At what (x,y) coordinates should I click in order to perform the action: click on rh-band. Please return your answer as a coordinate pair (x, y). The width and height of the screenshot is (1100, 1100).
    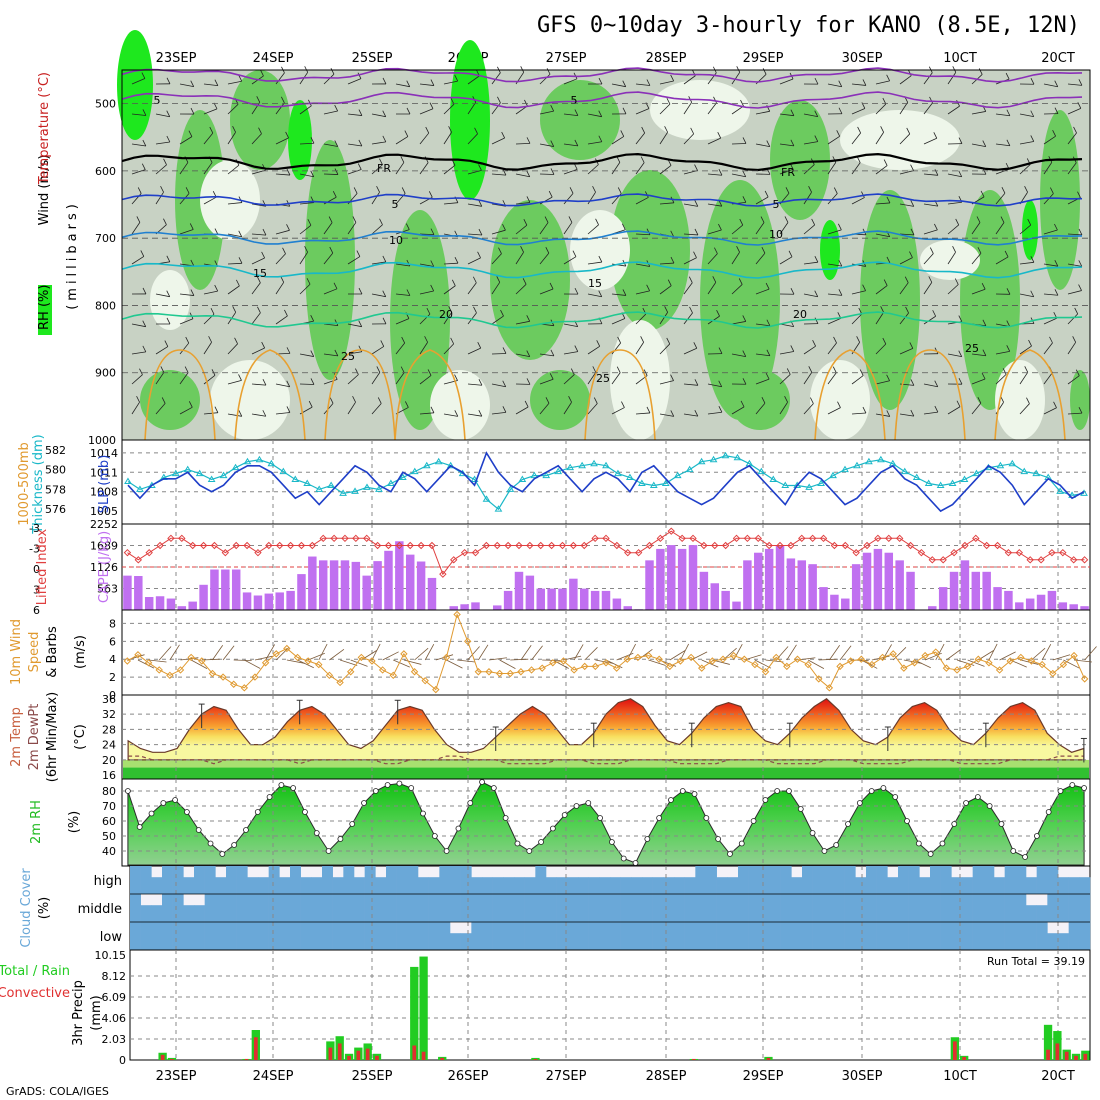
    Looking at the image, I should click on (990, 300).